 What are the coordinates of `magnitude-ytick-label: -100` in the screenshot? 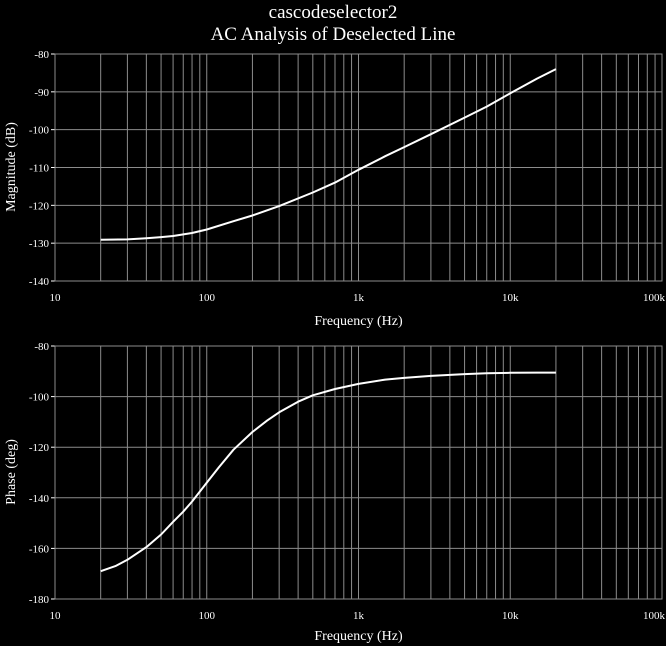 It's located at (39, 131).